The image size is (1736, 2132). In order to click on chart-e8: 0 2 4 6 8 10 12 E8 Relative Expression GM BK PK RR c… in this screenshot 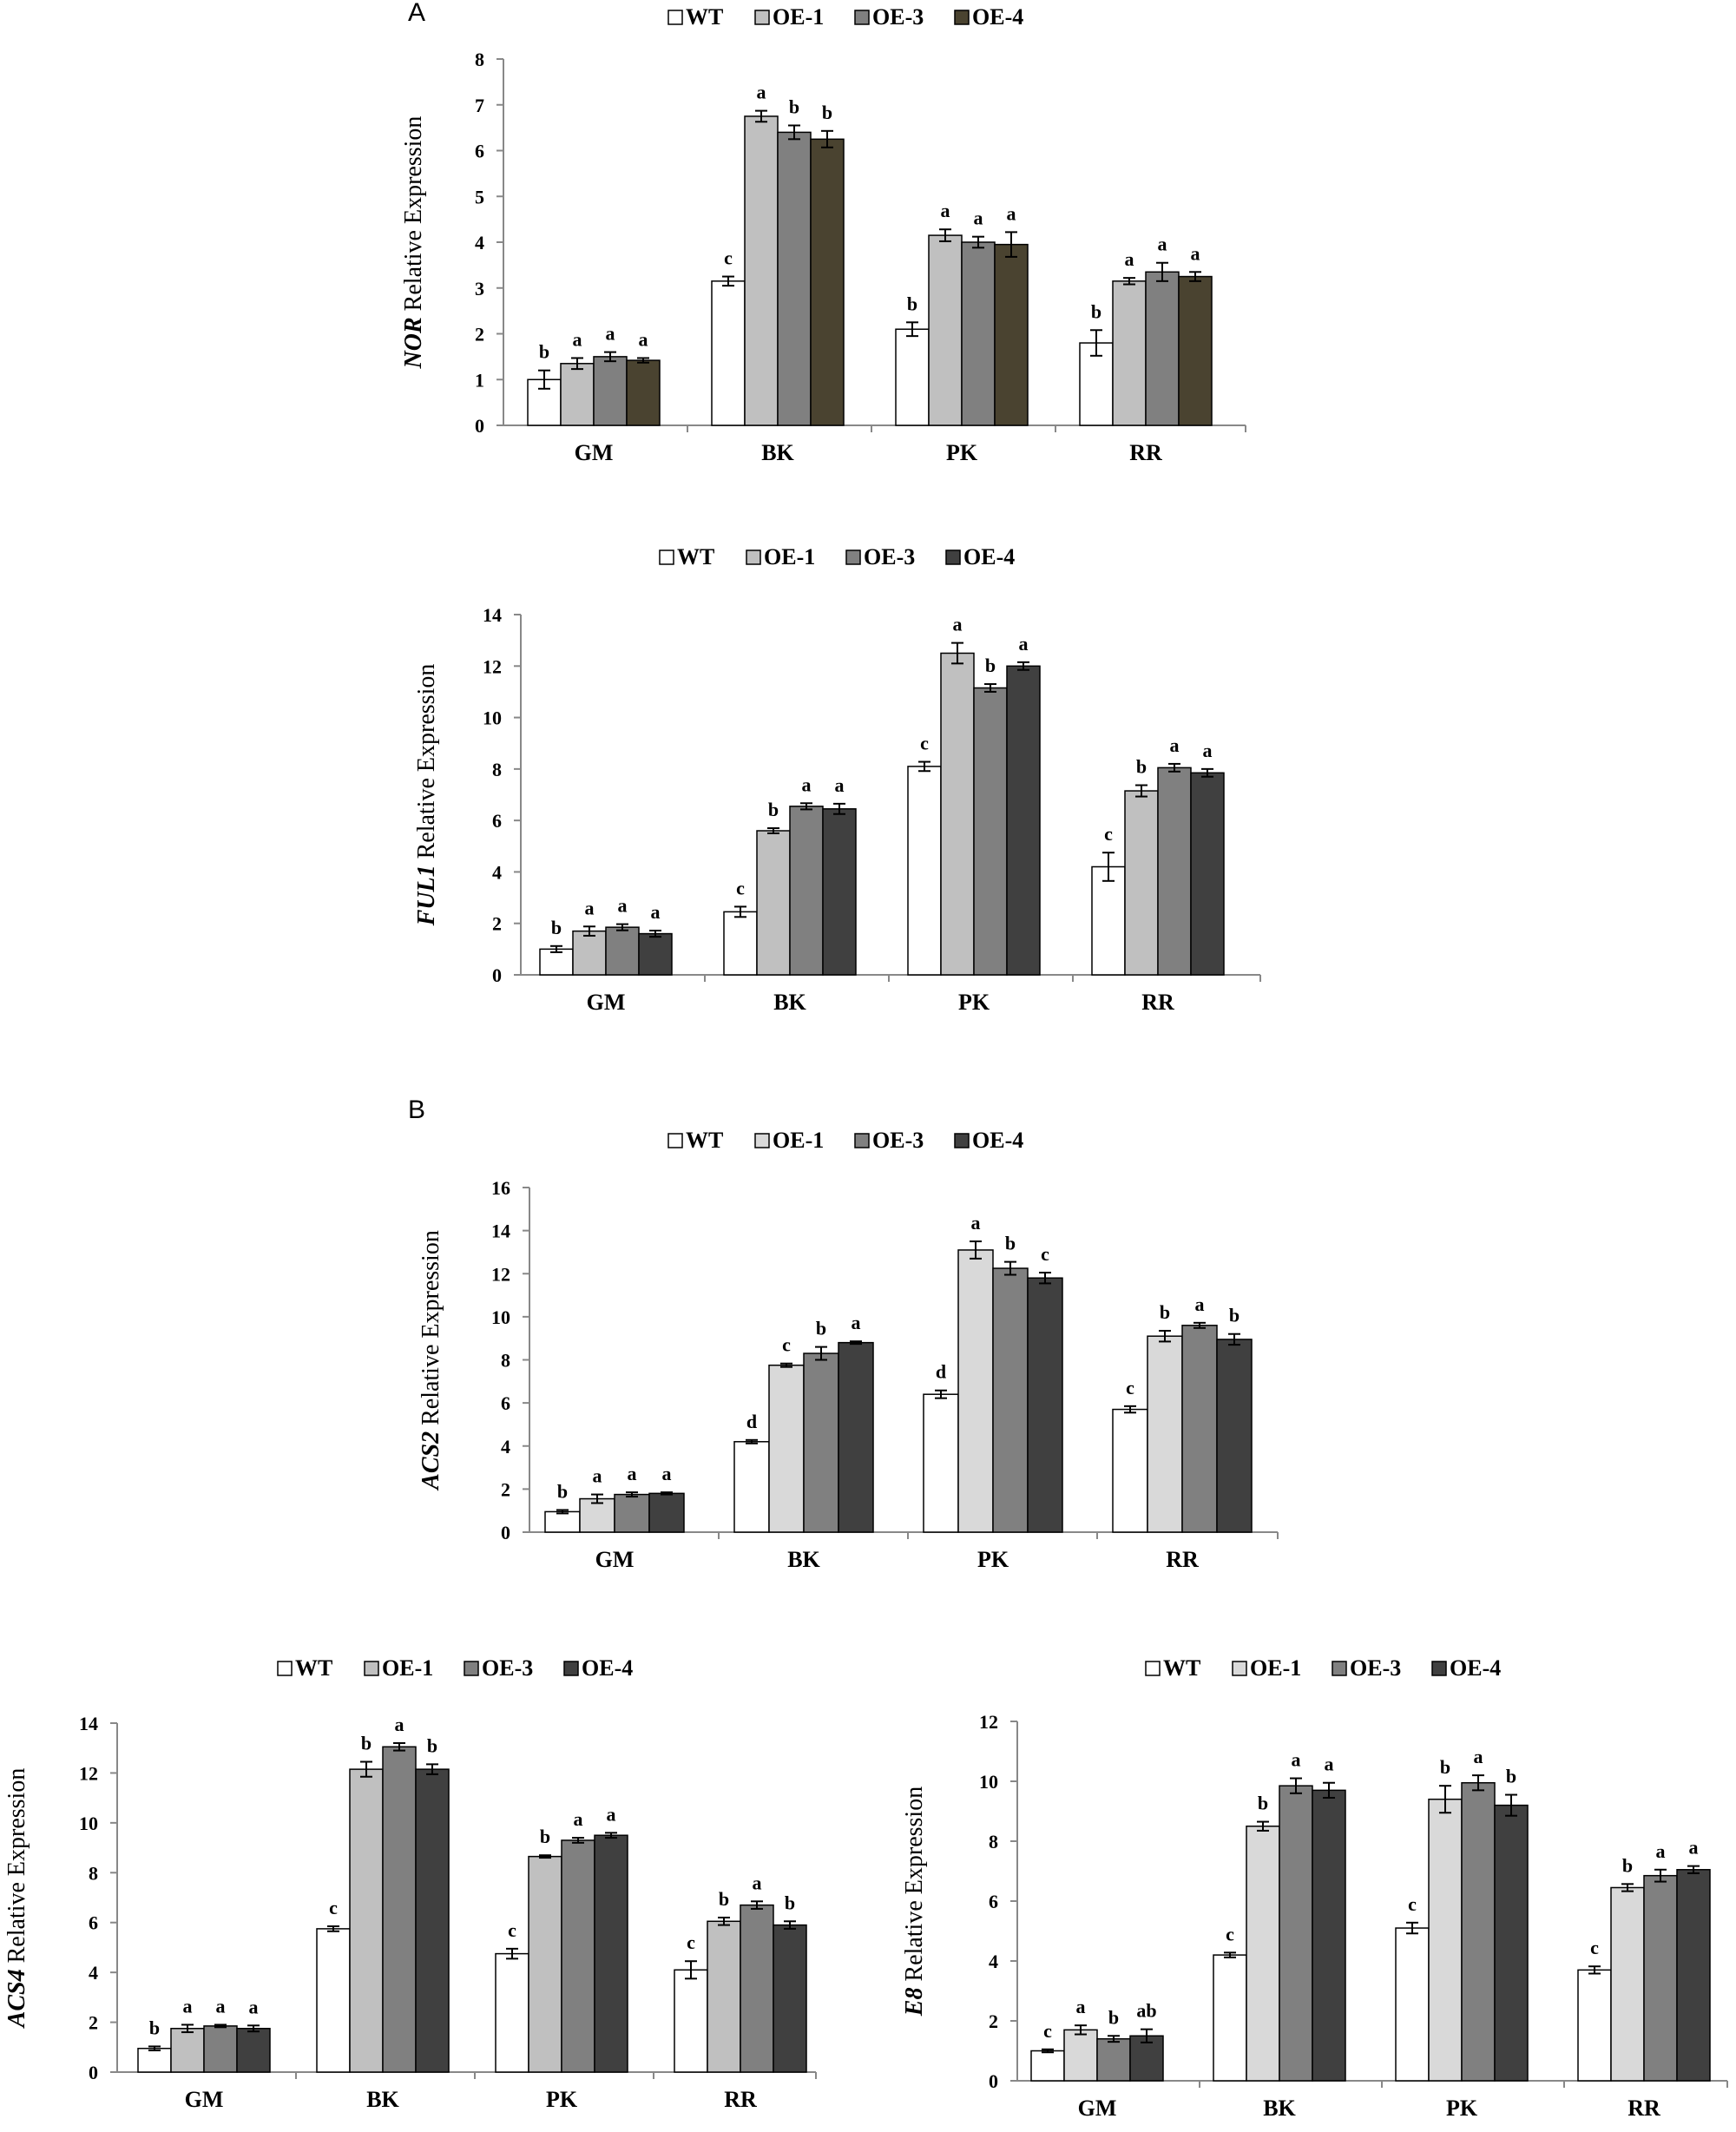, I will do `click(1314, 1888)`.